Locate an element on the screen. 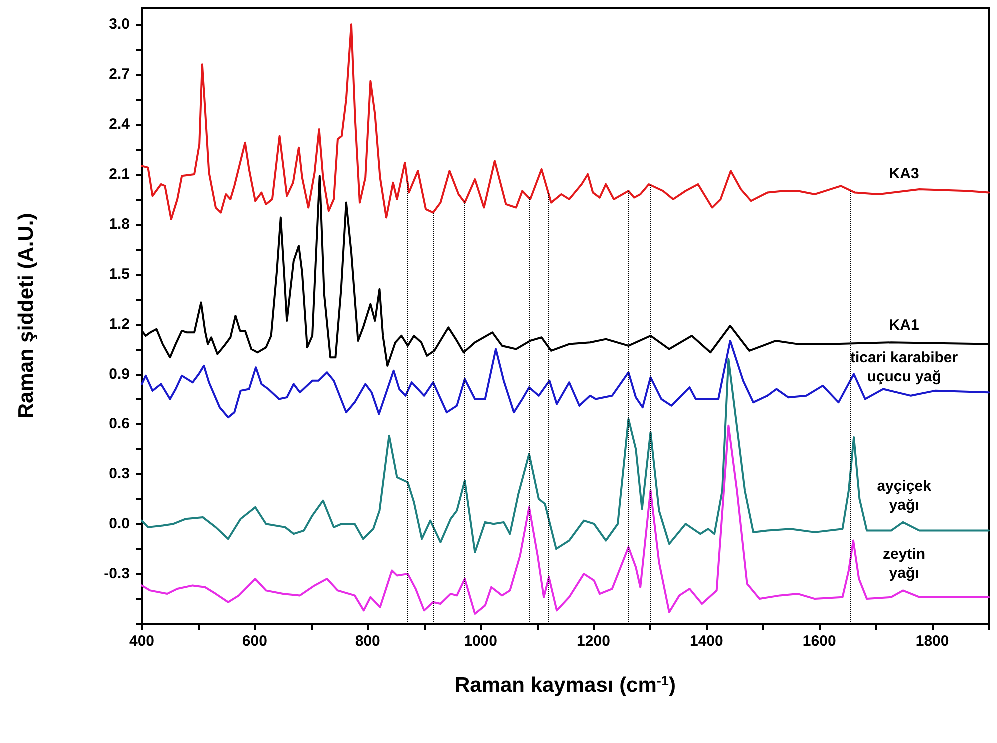  y-tick-label: 0.9 is located at coordinates (119, 374).